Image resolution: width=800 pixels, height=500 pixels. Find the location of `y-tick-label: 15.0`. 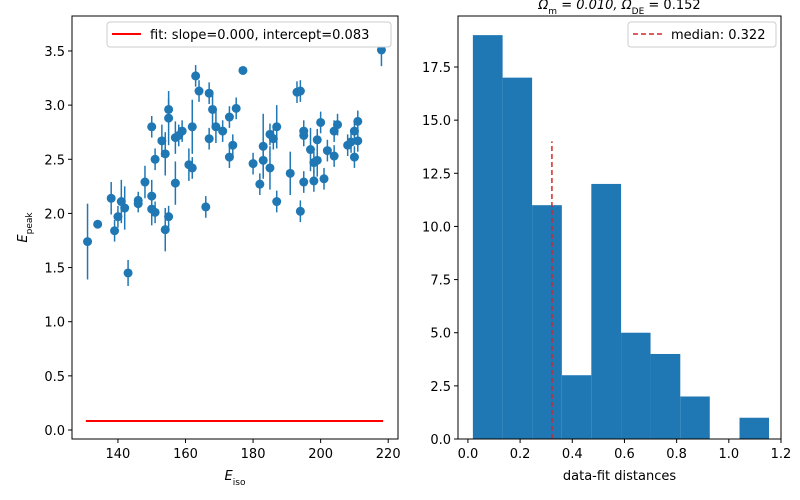

y-tick-label: 15.0 is located at coordinates (436, 121).